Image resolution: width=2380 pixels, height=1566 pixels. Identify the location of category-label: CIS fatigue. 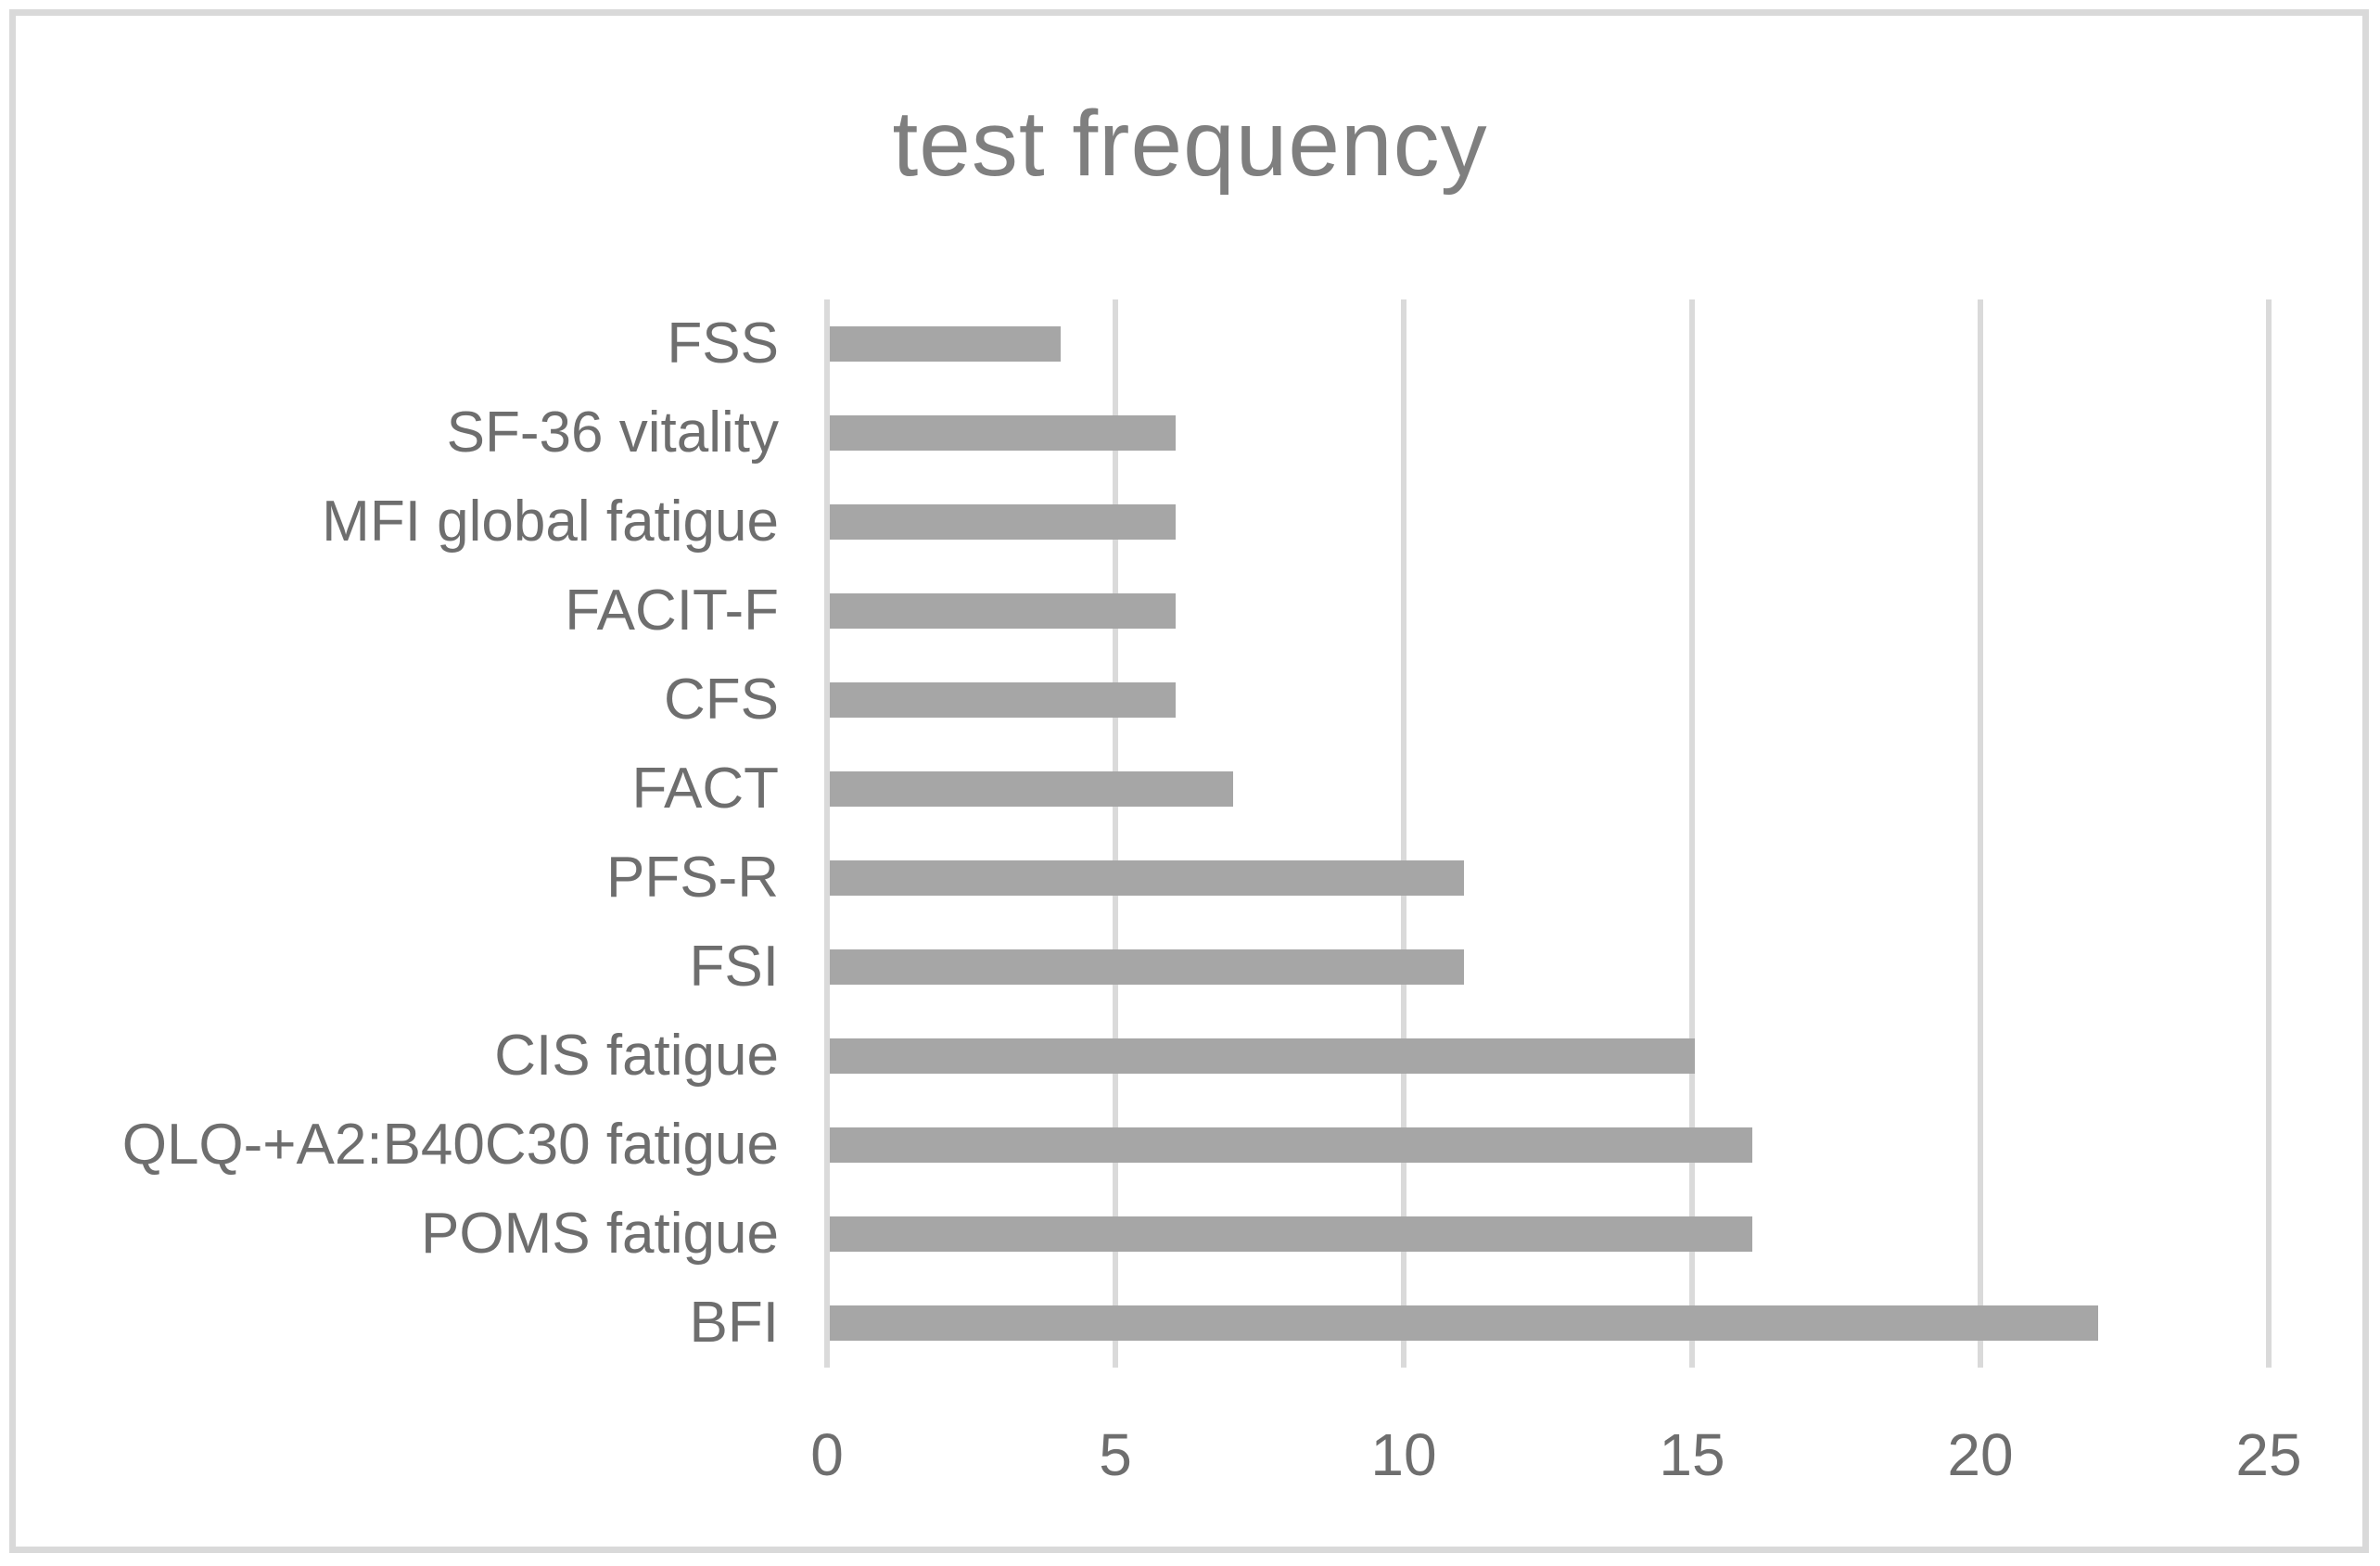
(636, 1056).